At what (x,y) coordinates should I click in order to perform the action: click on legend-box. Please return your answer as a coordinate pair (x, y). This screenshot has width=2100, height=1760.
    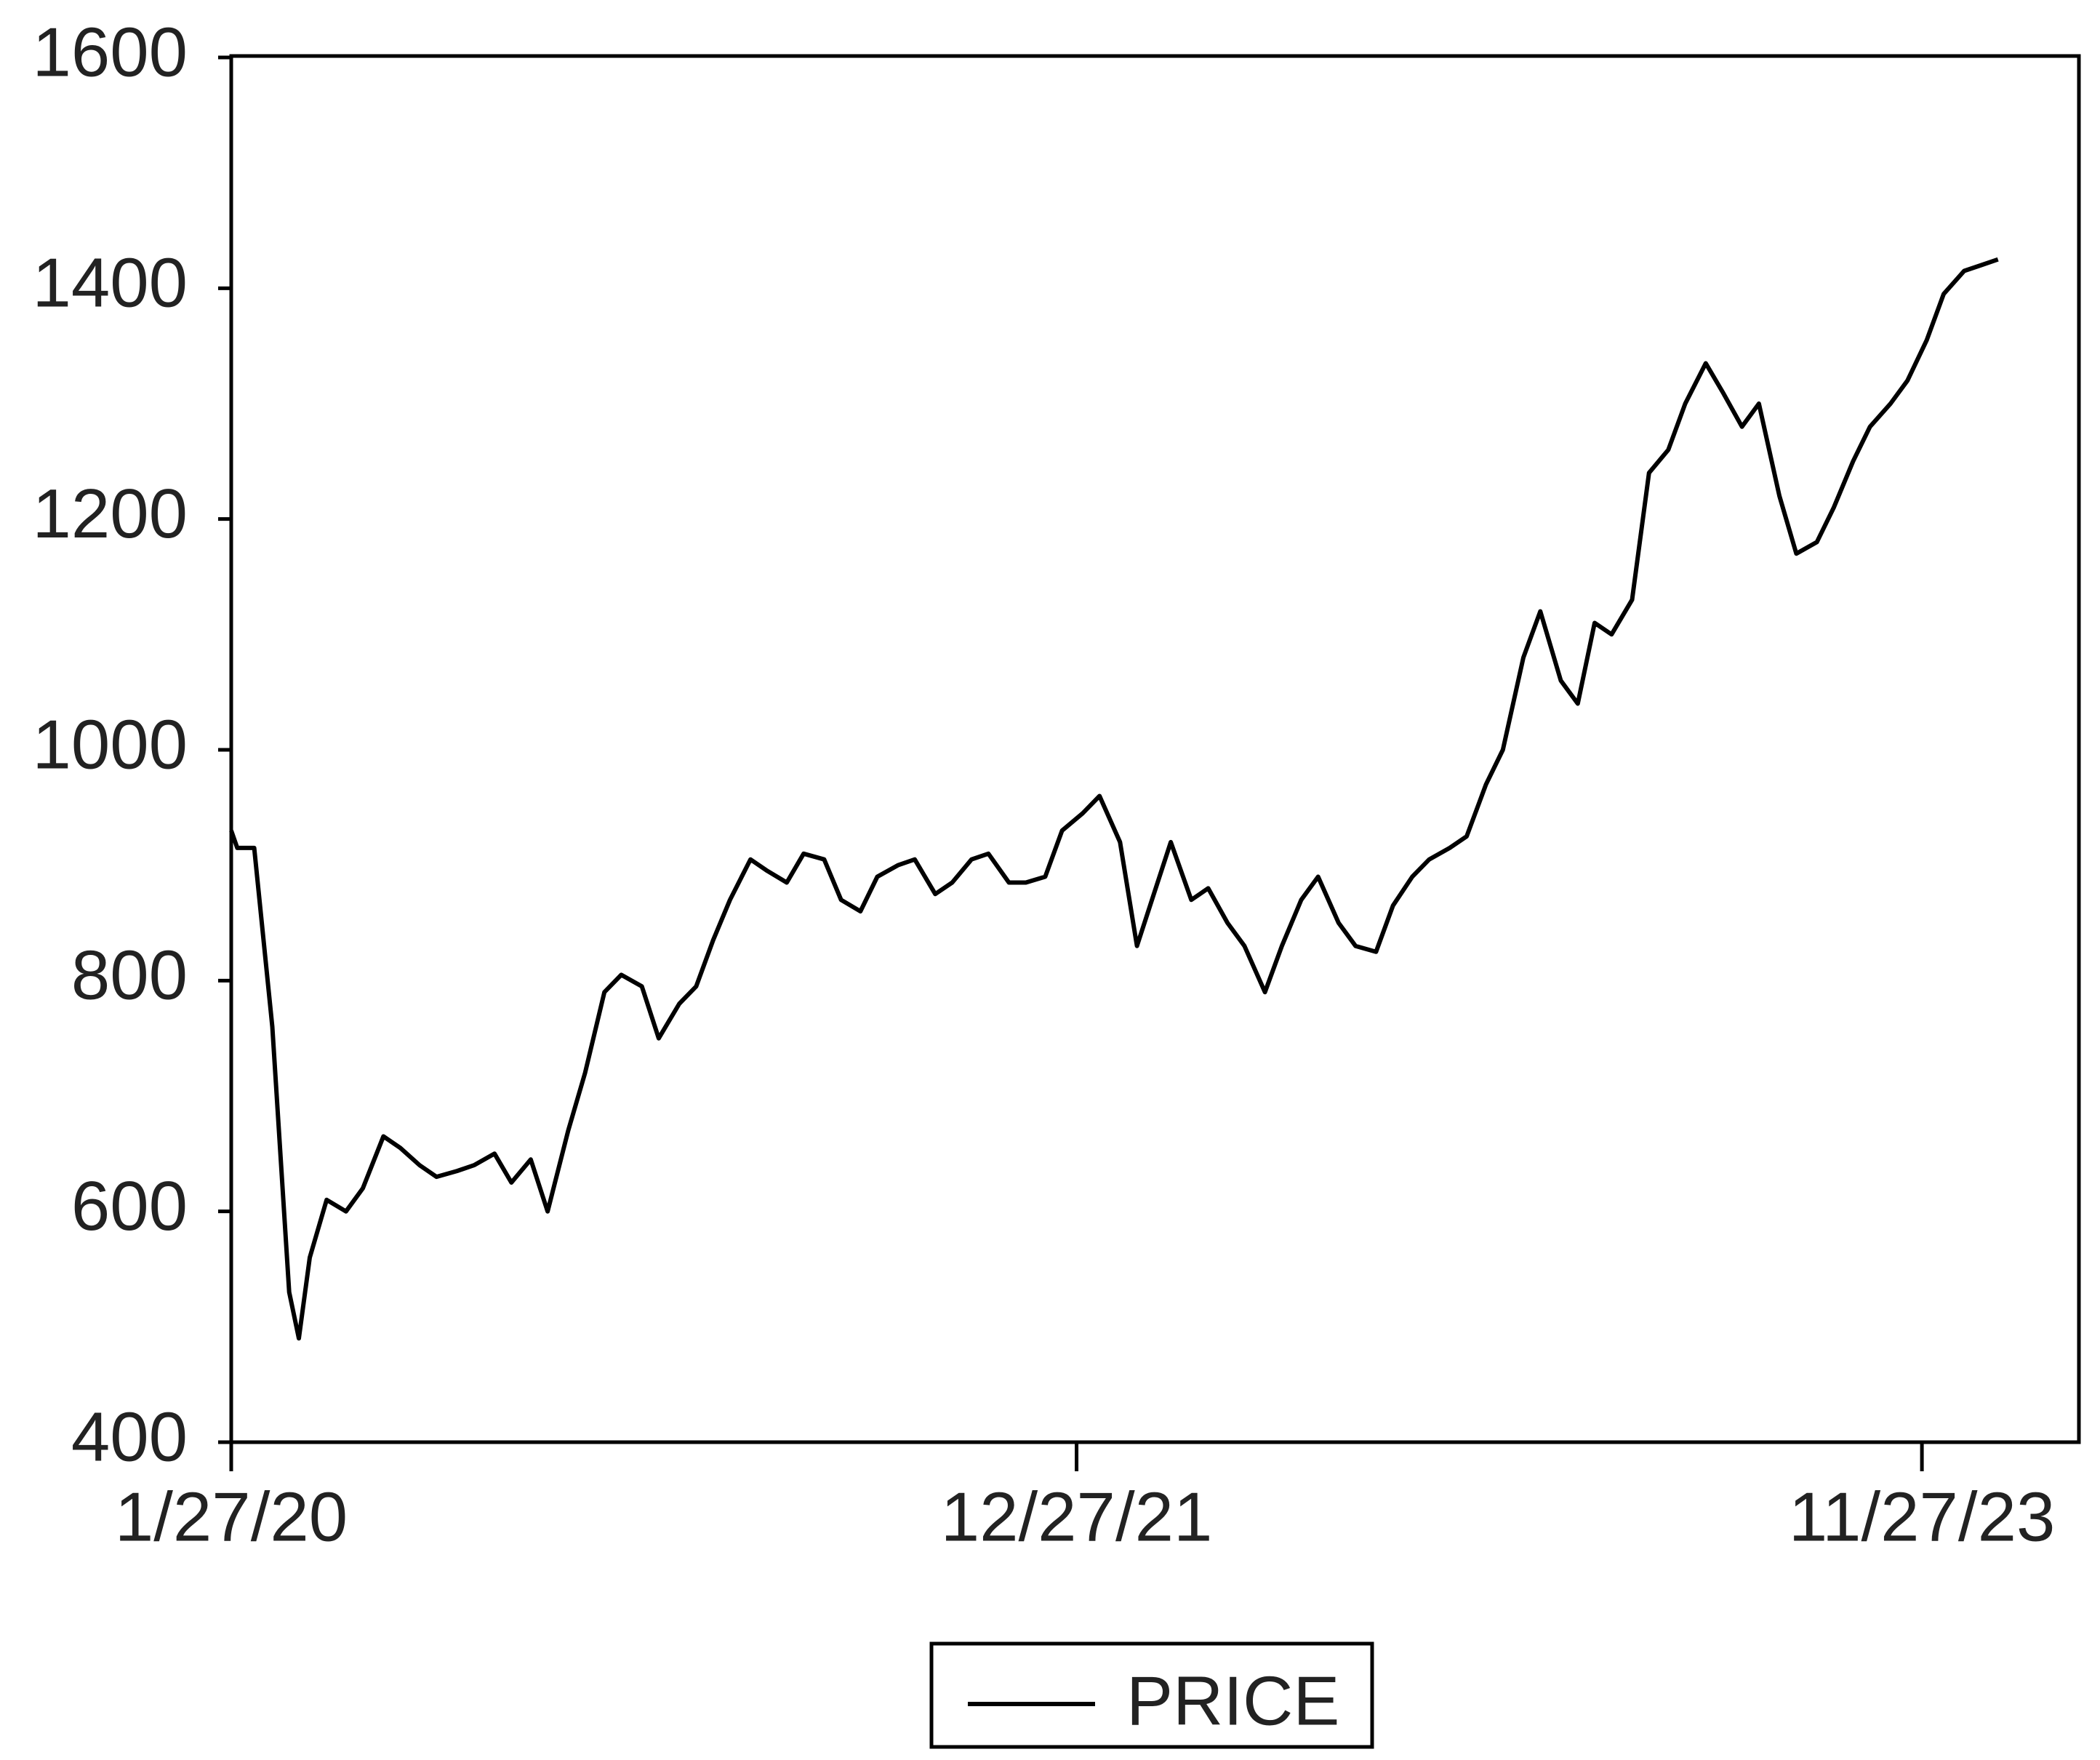
    Looking at the image, I should click on (1151, 1695).